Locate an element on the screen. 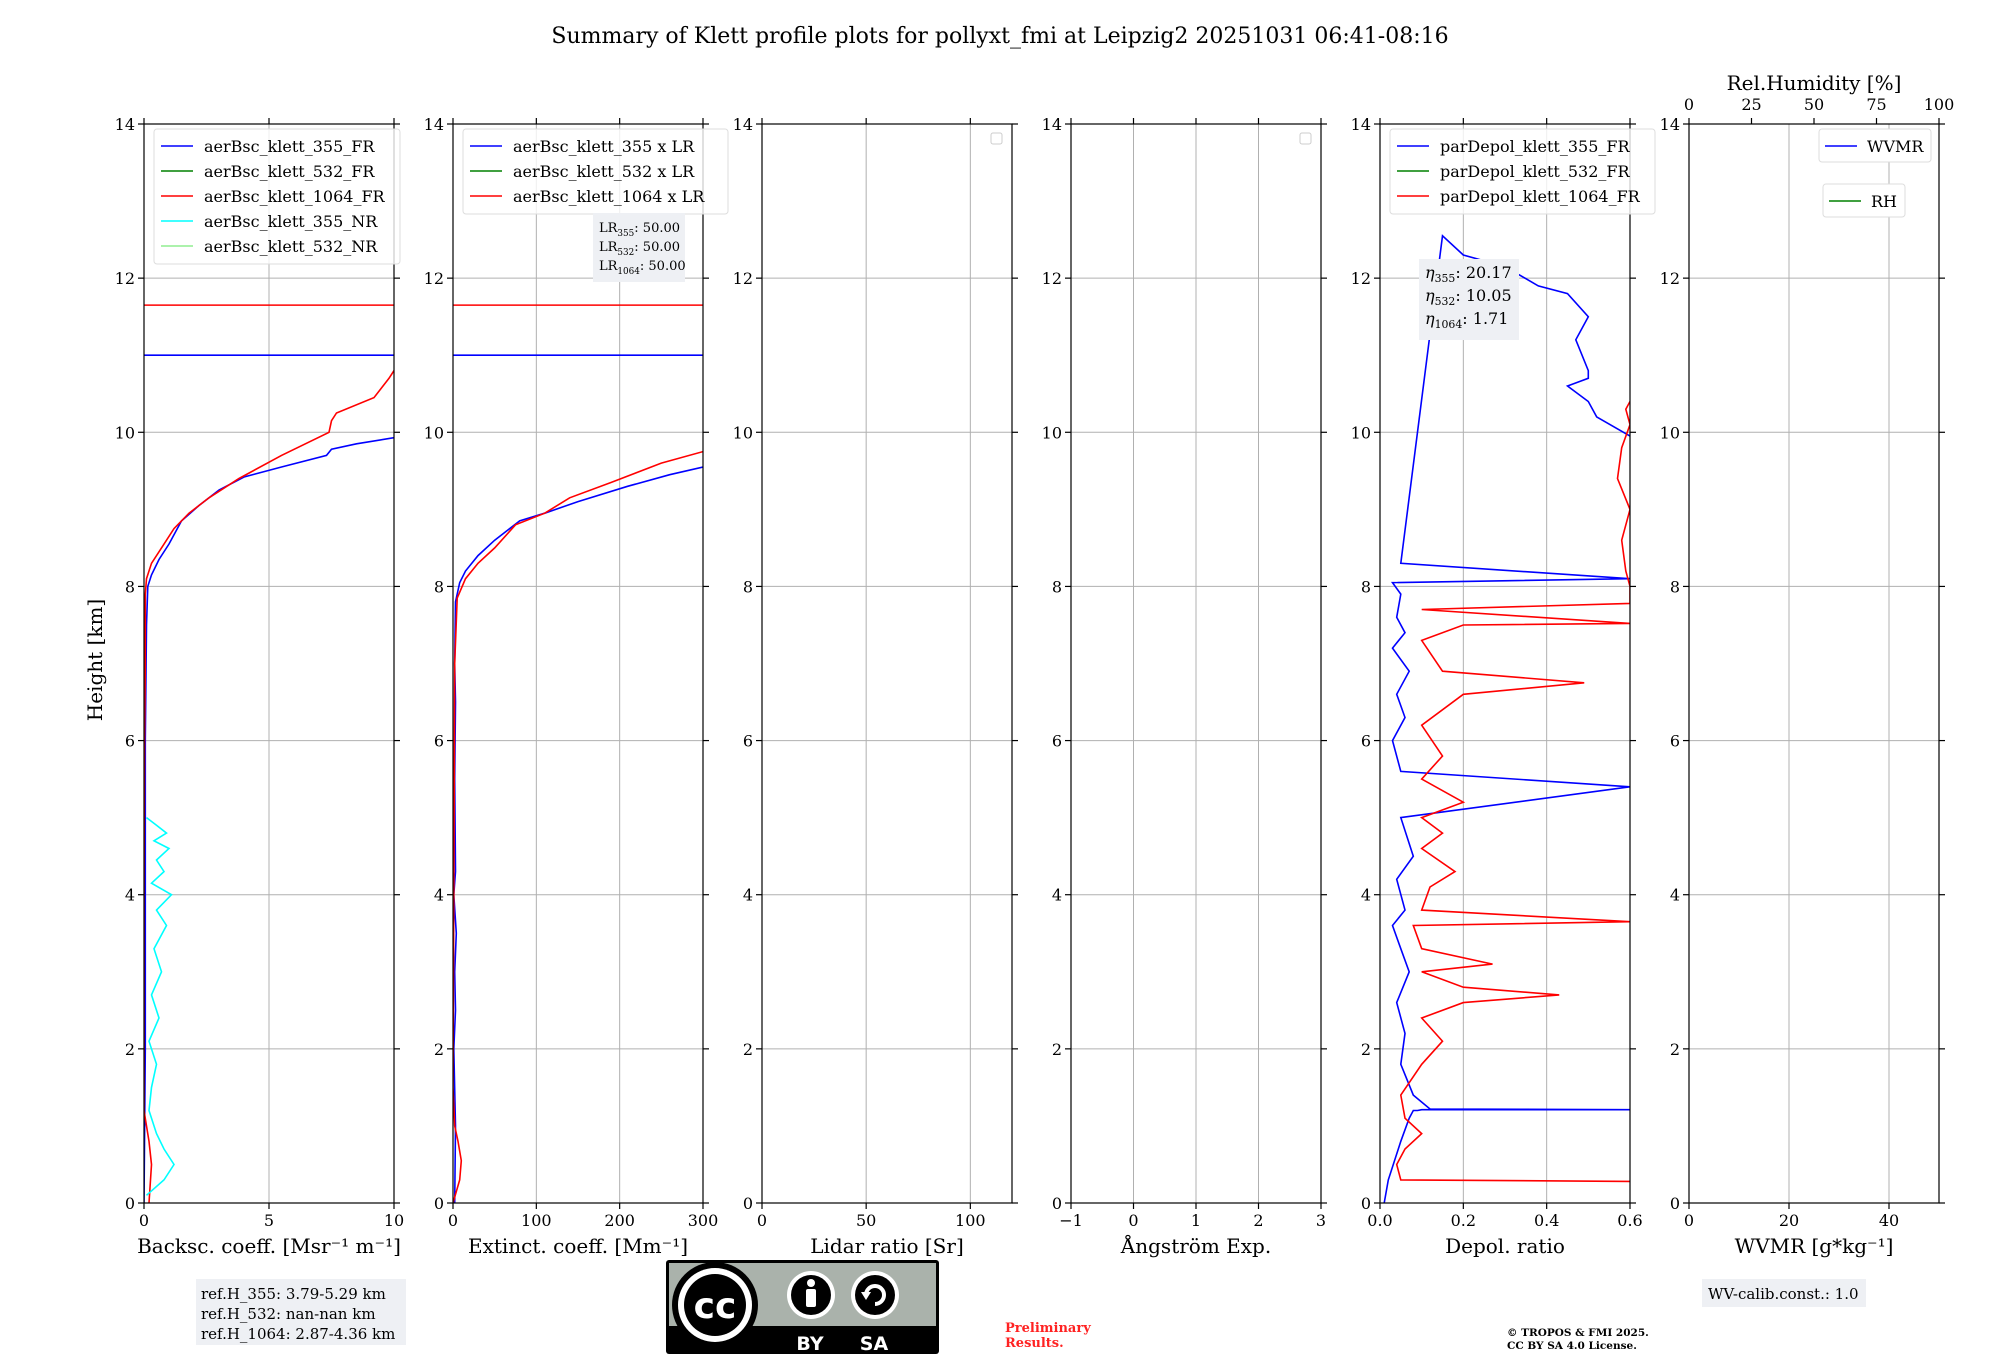  x-axis-label: Backsc. coeff. [Msr⁻¹ m⁻¹] is located at coordinates (269, 1246).